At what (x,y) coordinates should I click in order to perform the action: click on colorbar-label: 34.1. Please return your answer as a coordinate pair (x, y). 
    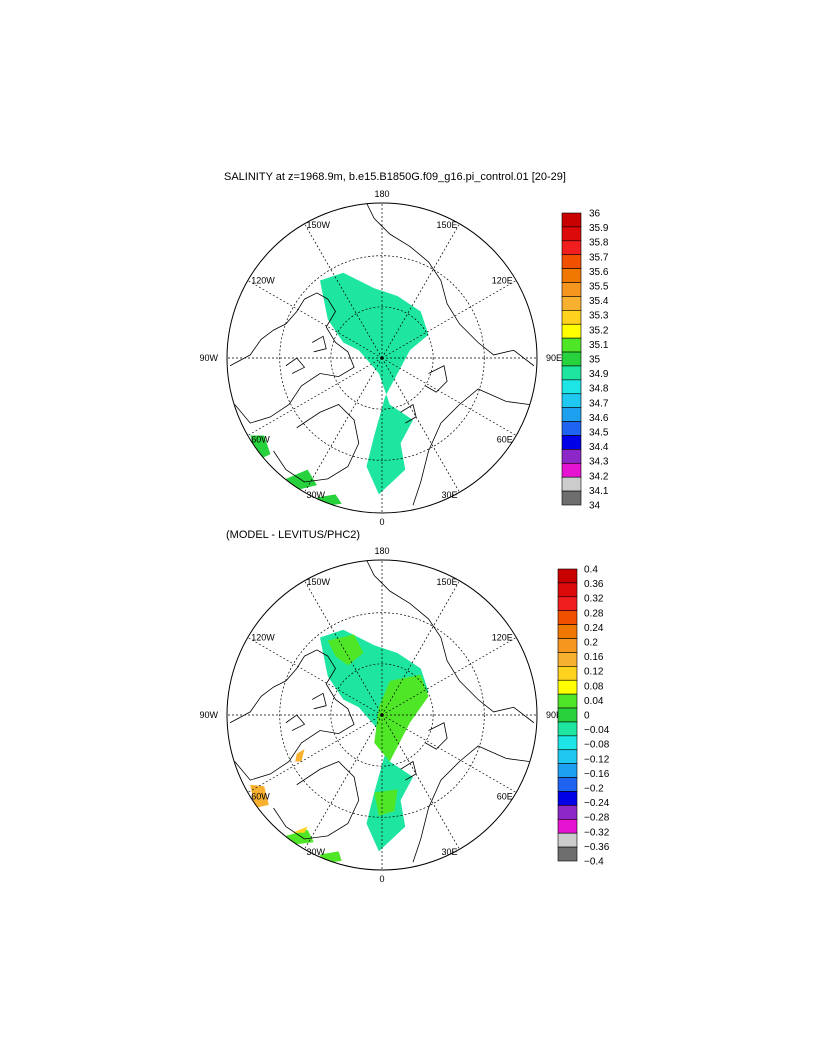
    Looking at the image, I should click on (599, 491).